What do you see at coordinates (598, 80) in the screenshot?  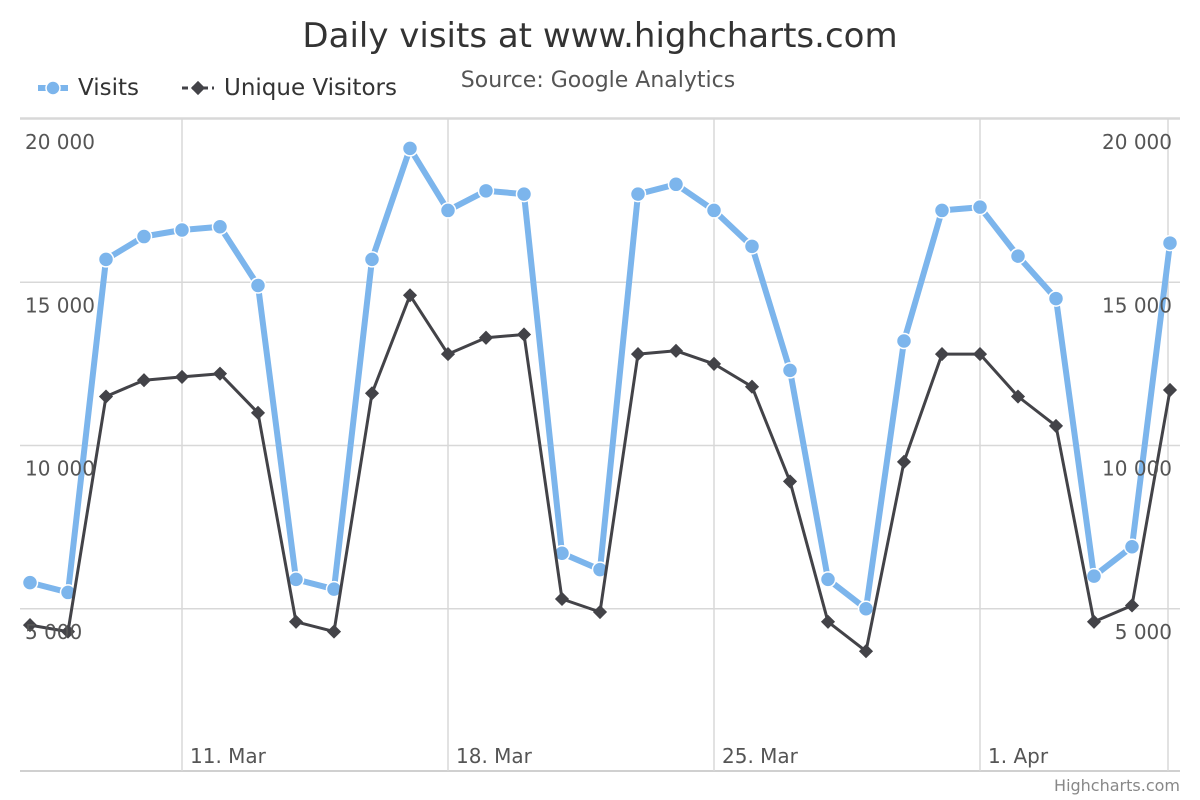 I see `chart-subtitle: Source: Google Analytics` at bounding box center [598, 80].